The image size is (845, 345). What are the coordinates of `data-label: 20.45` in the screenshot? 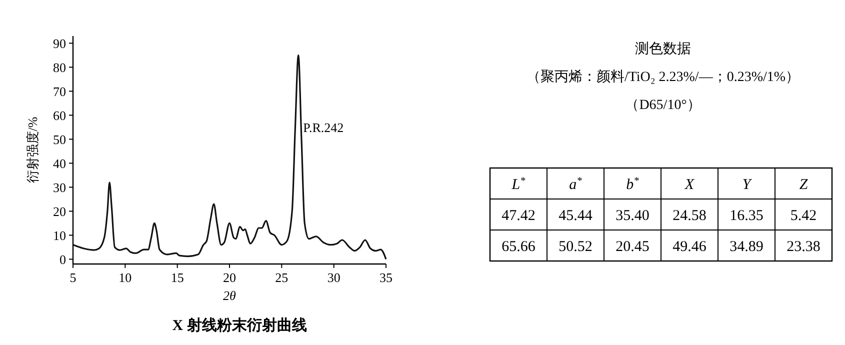 It's located at (633, 246).